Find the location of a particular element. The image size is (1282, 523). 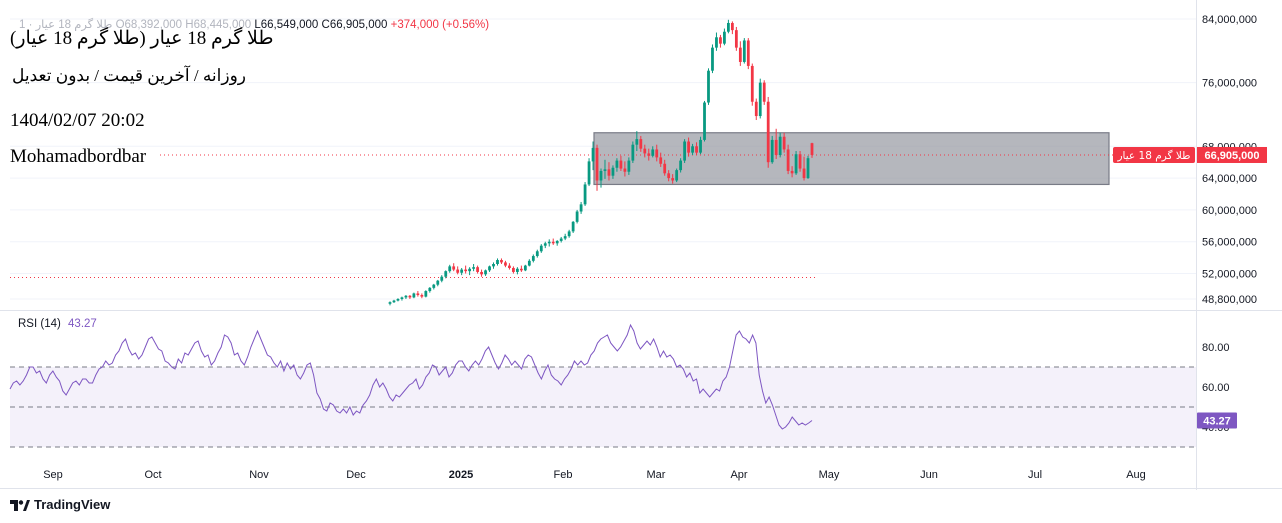

price-tag-bg is located at coordinates (1232, 154).